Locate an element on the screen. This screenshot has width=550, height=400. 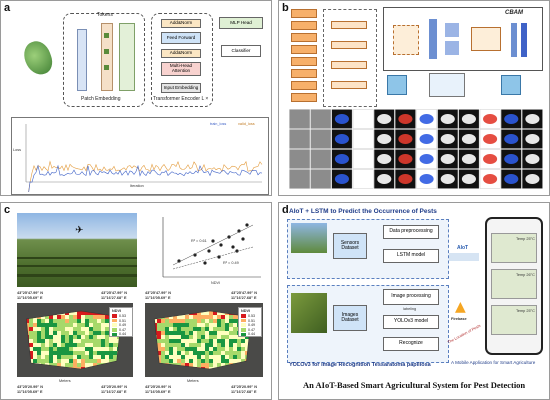
fit-line is located at coordinates (213, 258).